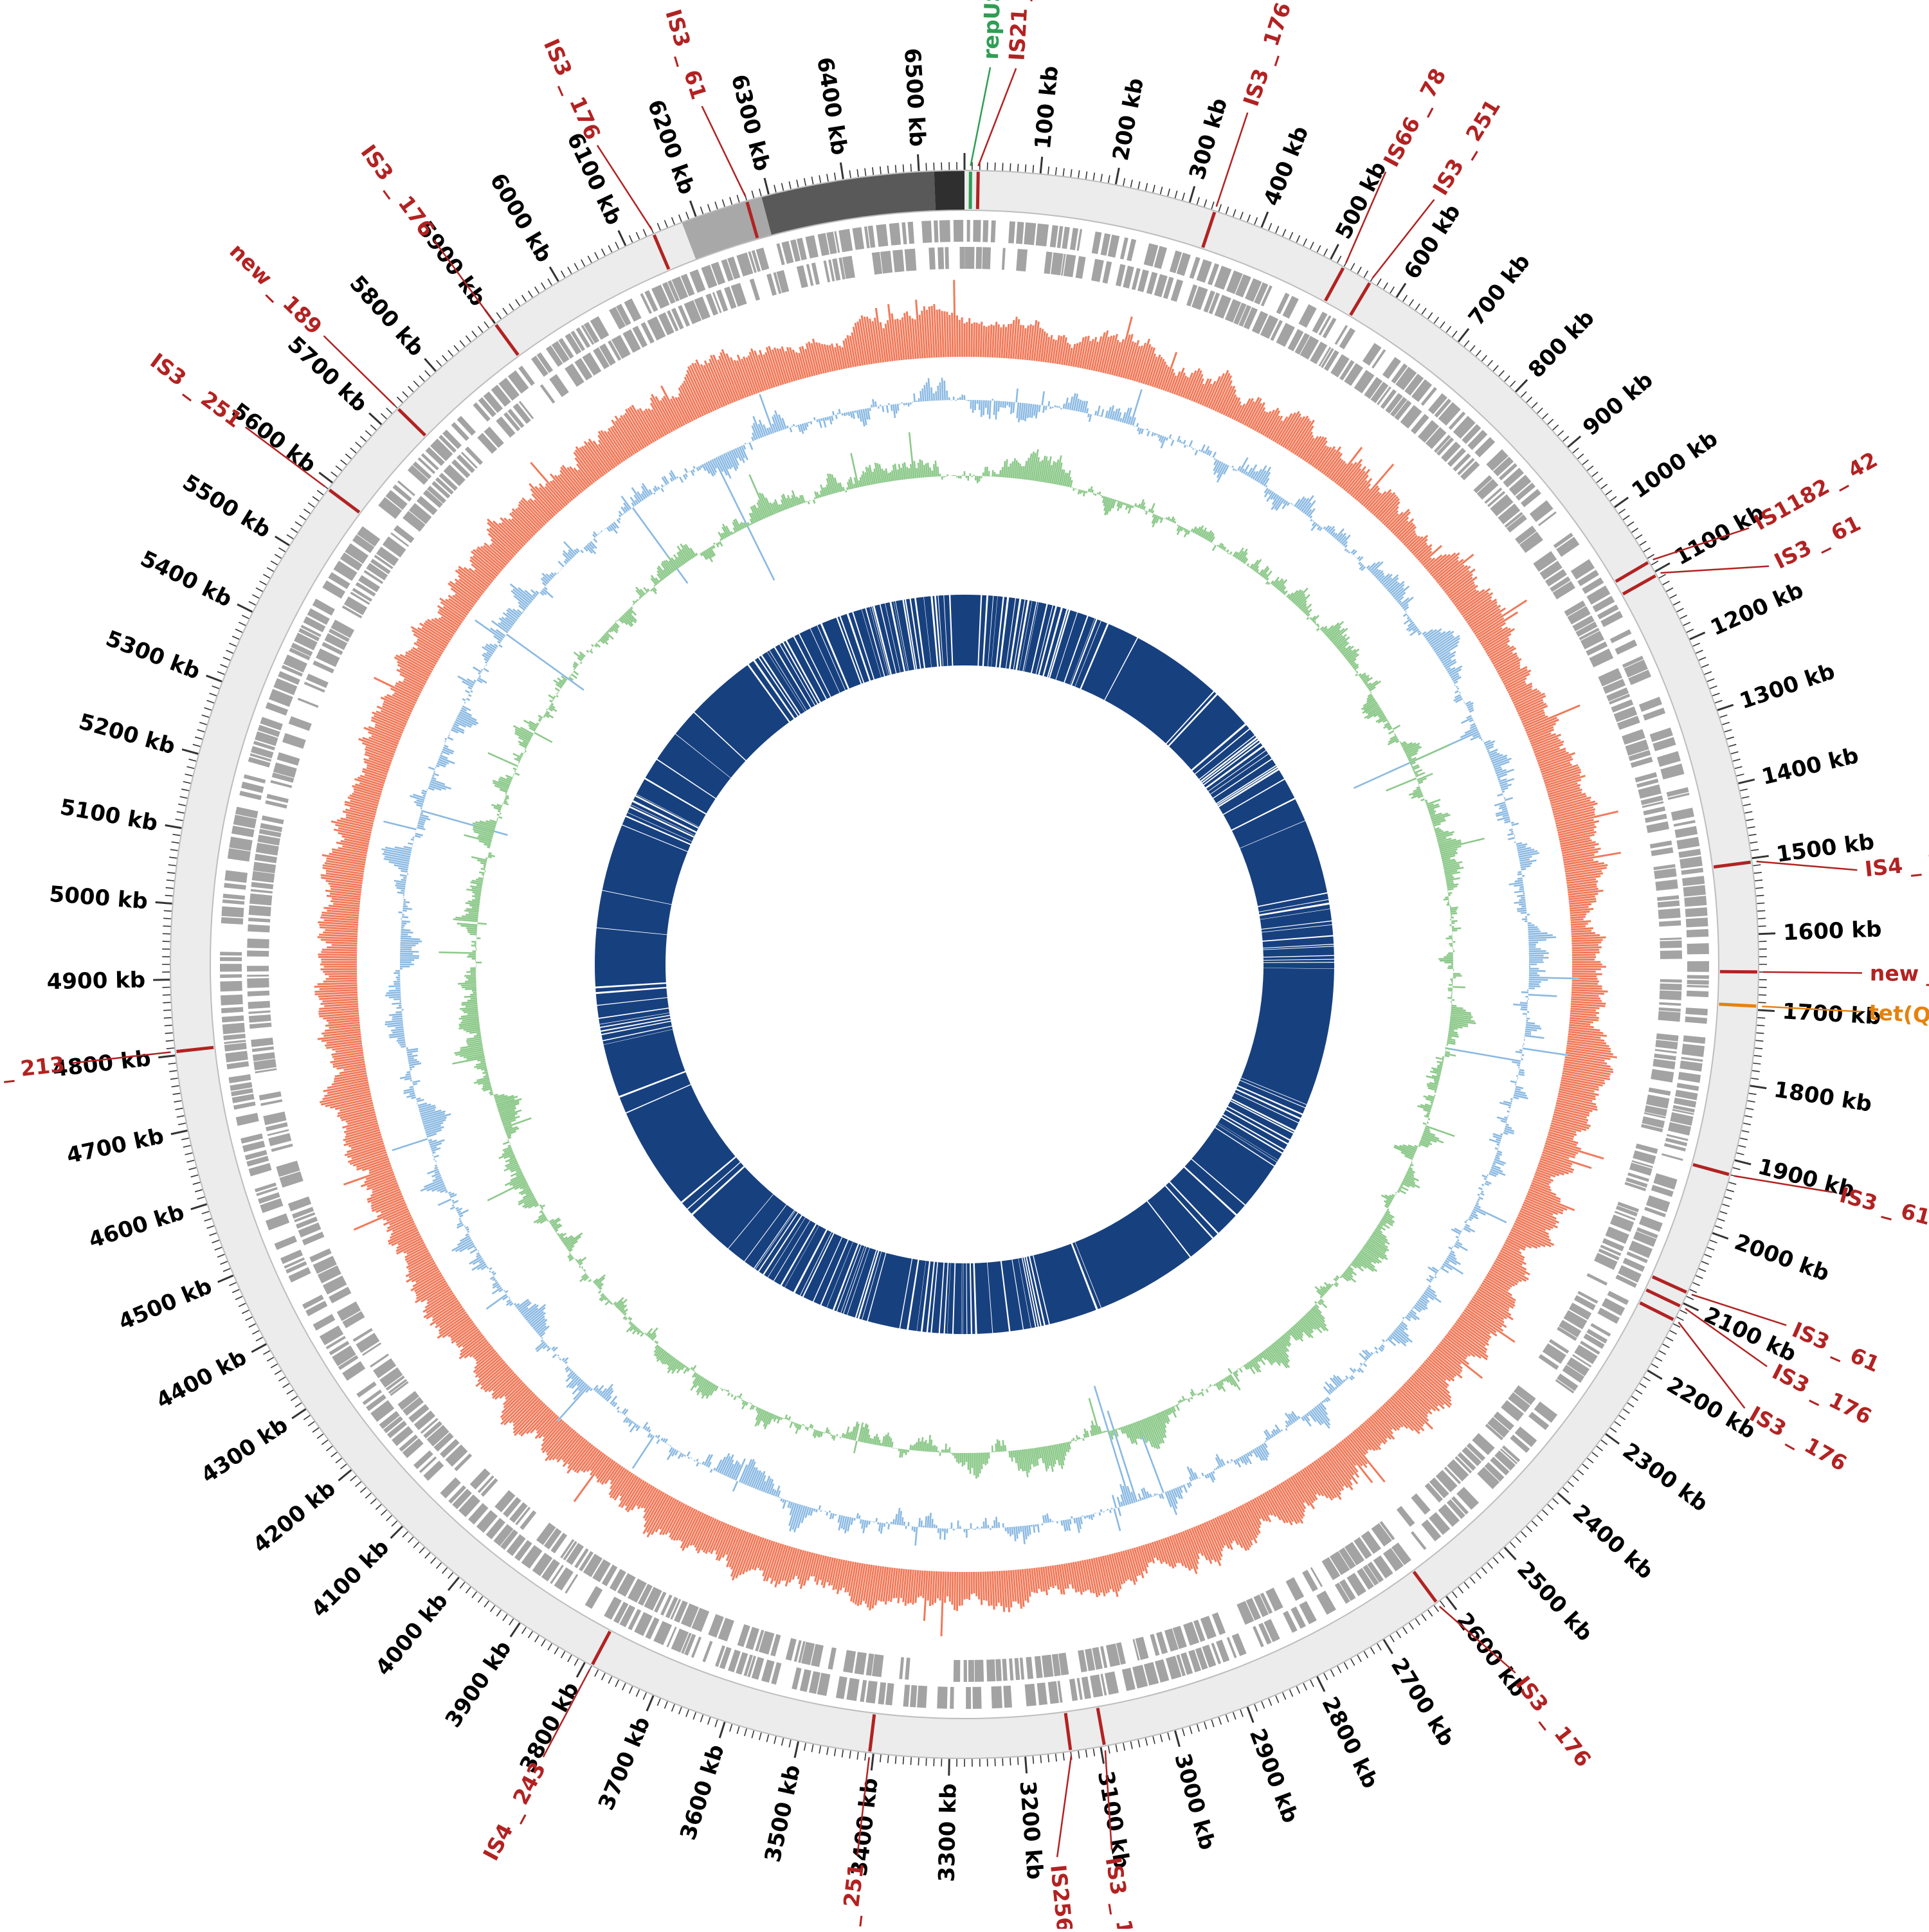 This screenshot has width=1929, height=1932. What do you see at coordinates (1286, 166) in the screenshot?
I see `tick-label: 400 kb` at bounding box center [1286, 166].